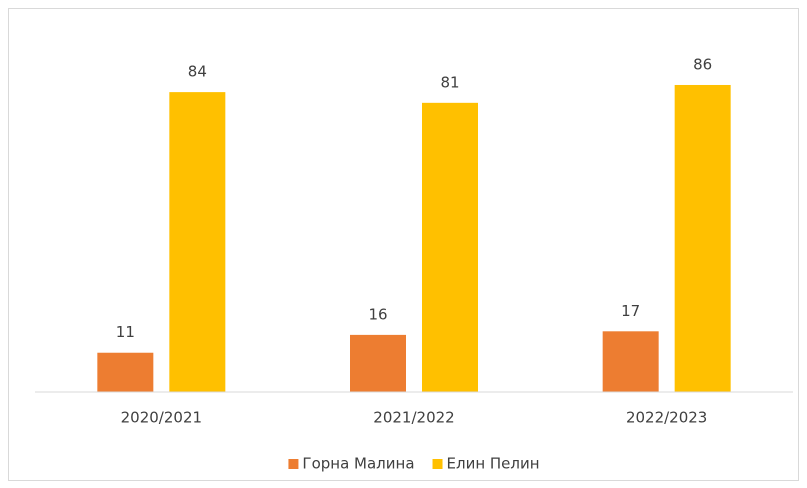  Describe the element at coordinates (125, 332) in the screenshot. I see `data-label: 11` at that location.